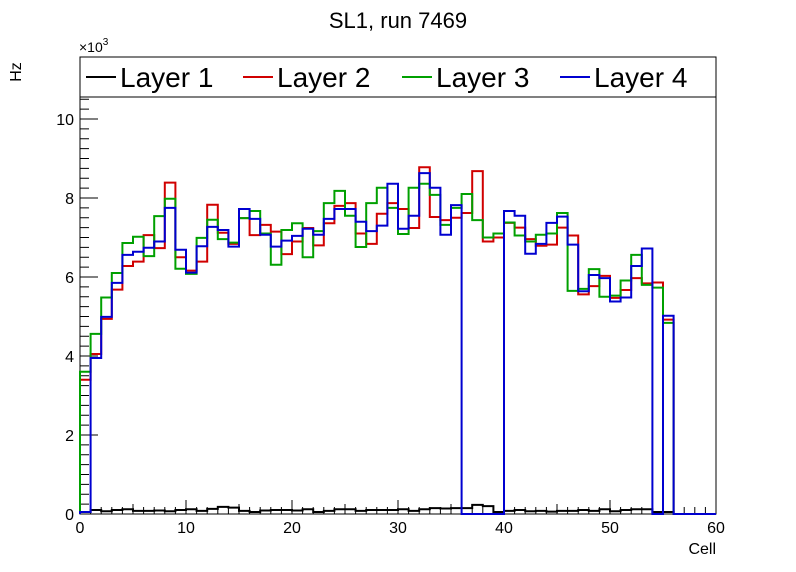 This screenshot has height=572, width=796. I want to click on legend: Layer 1 Layer 2 Layer 3 Layer 4, so click(398, 77).